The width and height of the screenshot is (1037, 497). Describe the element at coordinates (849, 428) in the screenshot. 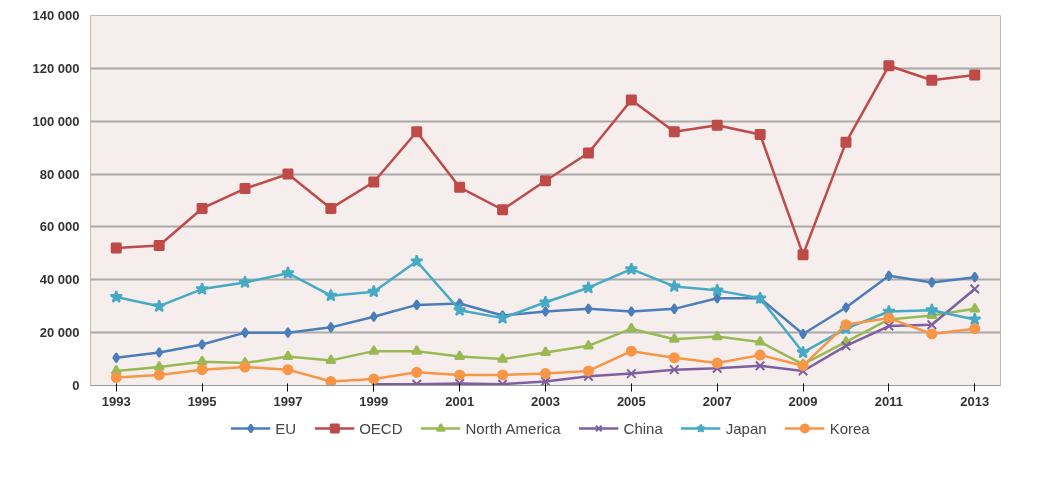

I see `legend-label: Korea` at that location.